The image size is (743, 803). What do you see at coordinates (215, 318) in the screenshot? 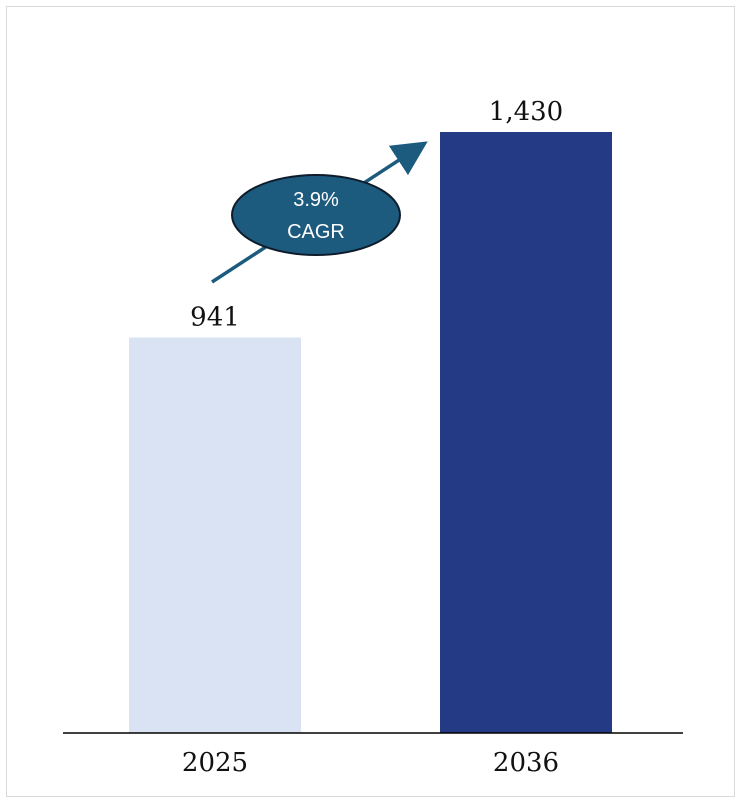
I see `value-label-2025: 941` at bounding box center [215, 318].